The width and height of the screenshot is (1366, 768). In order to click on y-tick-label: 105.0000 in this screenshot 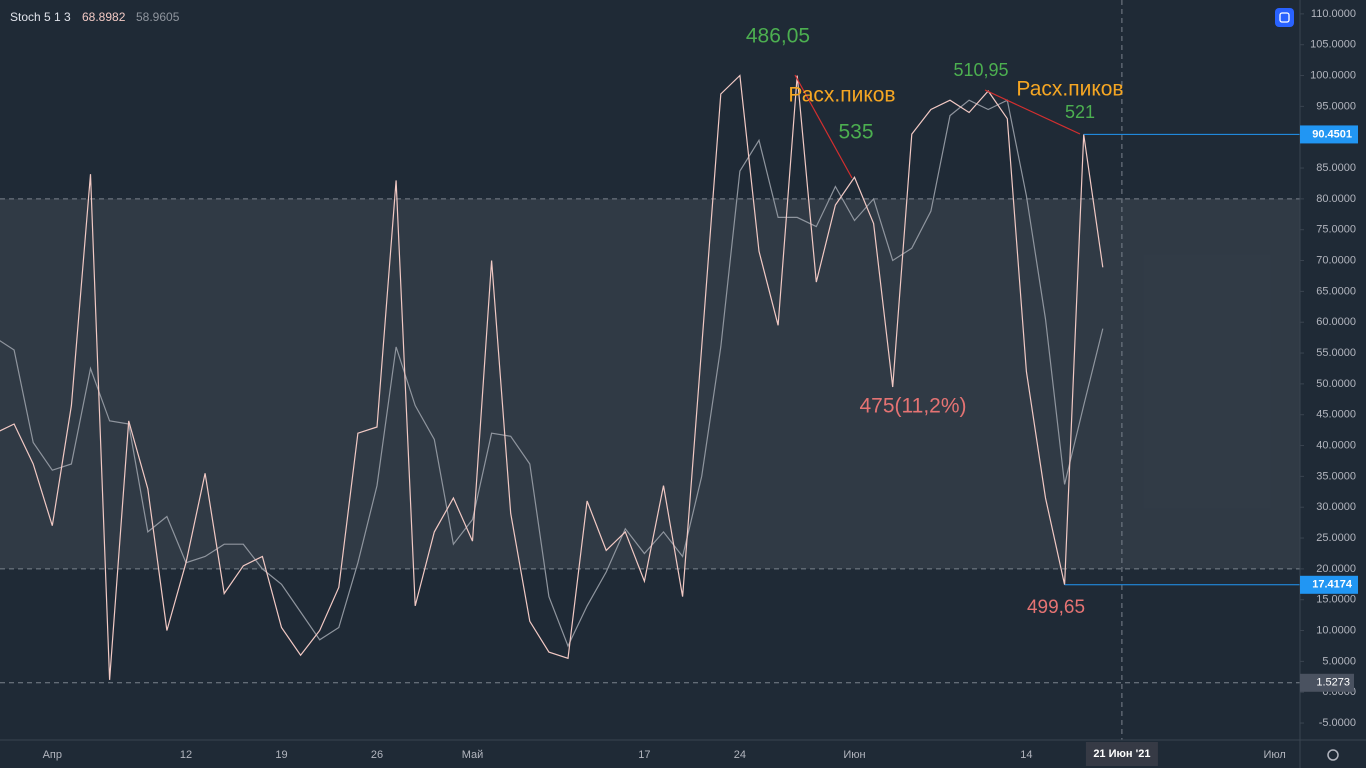, I will do `click(1333, 45)`.